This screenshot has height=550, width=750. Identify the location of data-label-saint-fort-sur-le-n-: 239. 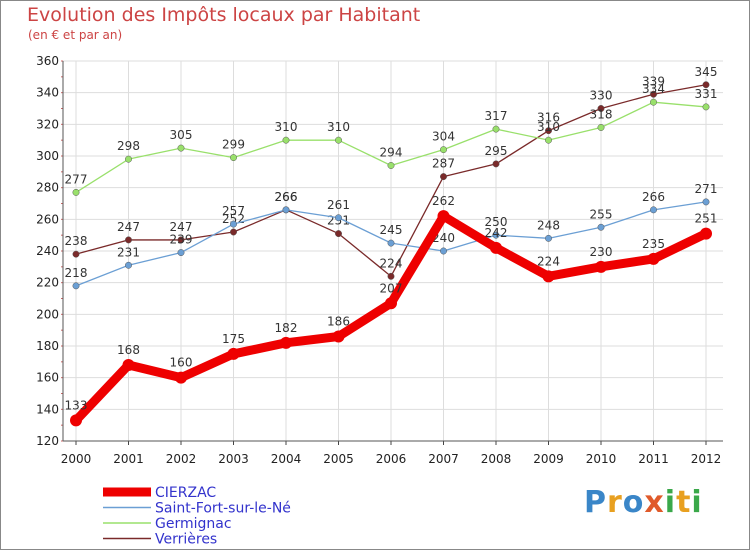
(181, 240).